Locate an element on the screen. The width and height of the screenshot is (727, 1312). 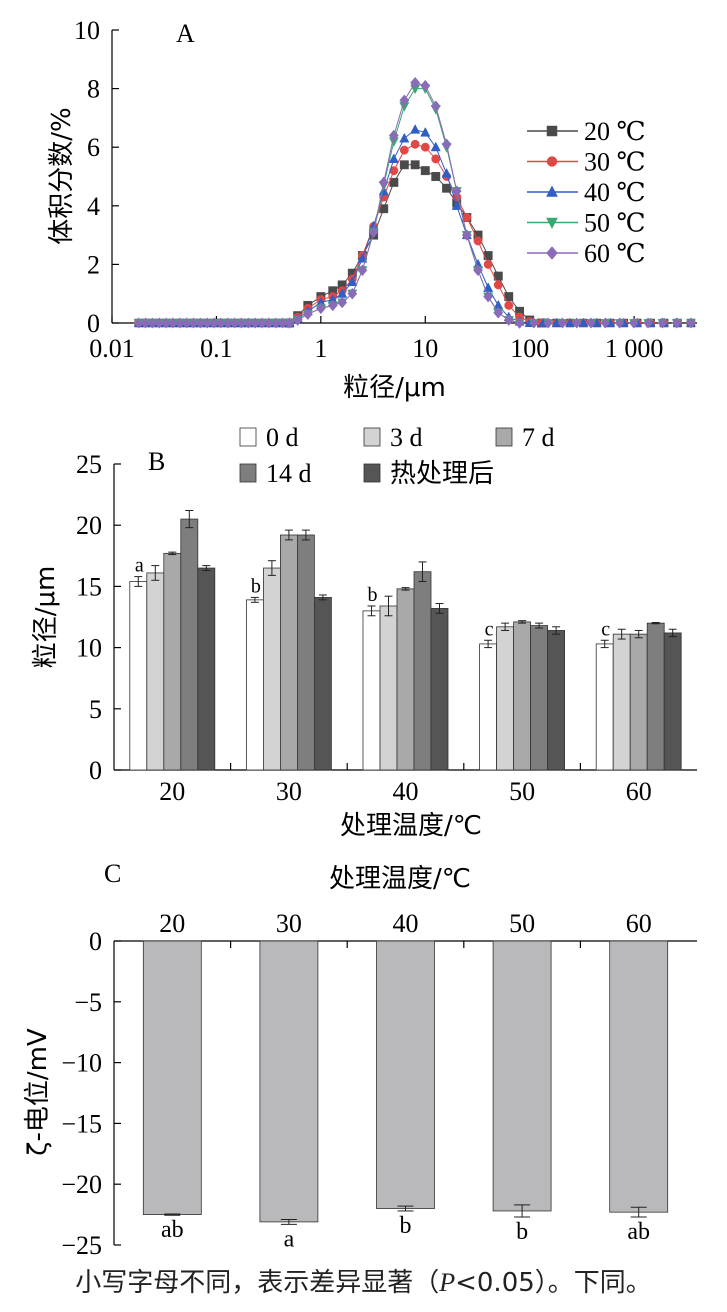
x-tick-label: 60 is located at coordinates (639, 791).